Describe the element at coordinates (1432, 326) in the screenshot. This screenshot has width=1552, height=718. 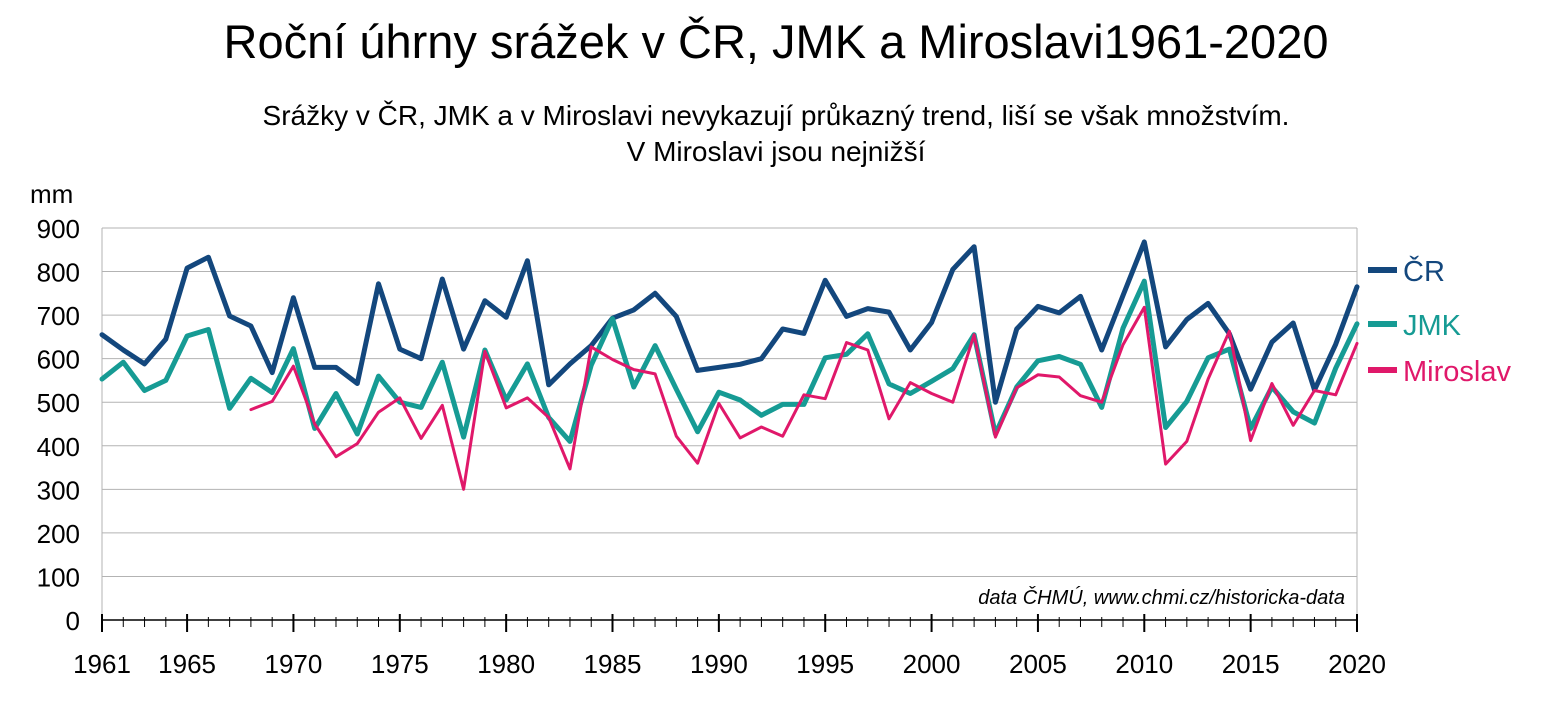
I see `legend-label-1: JMK` at that location.